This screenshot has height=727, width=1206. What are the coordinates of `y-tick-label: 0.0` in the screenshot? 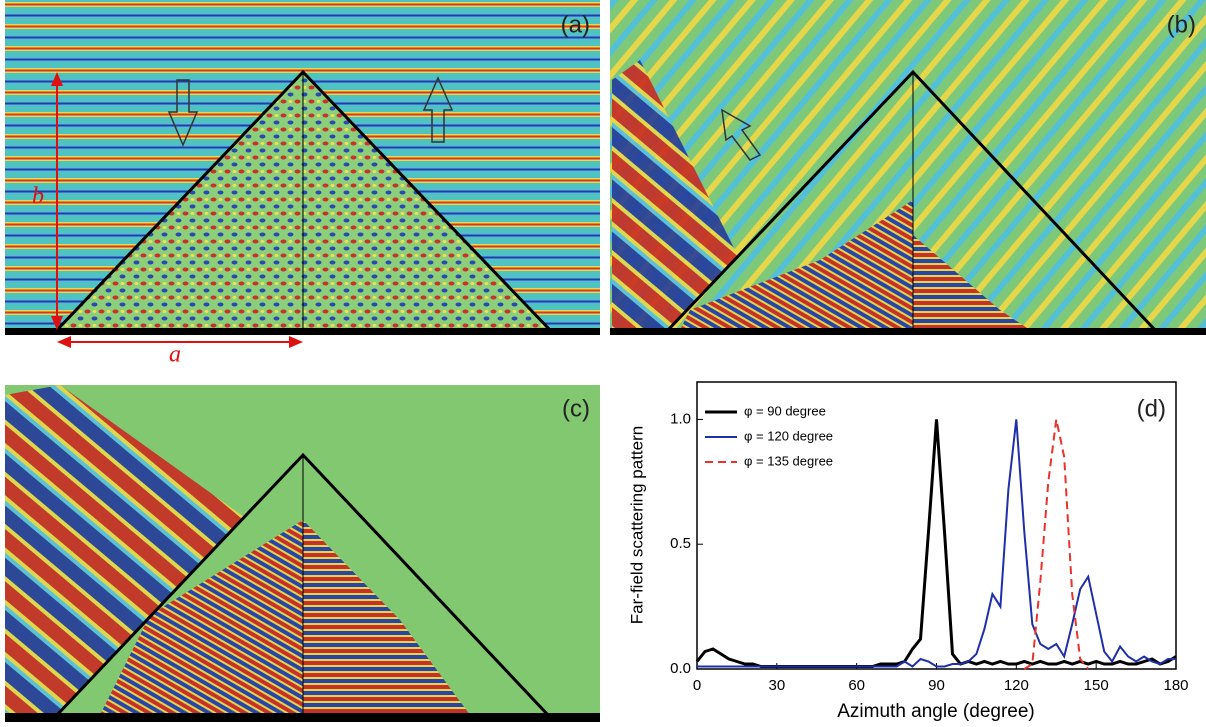 It's located at (680, 668).